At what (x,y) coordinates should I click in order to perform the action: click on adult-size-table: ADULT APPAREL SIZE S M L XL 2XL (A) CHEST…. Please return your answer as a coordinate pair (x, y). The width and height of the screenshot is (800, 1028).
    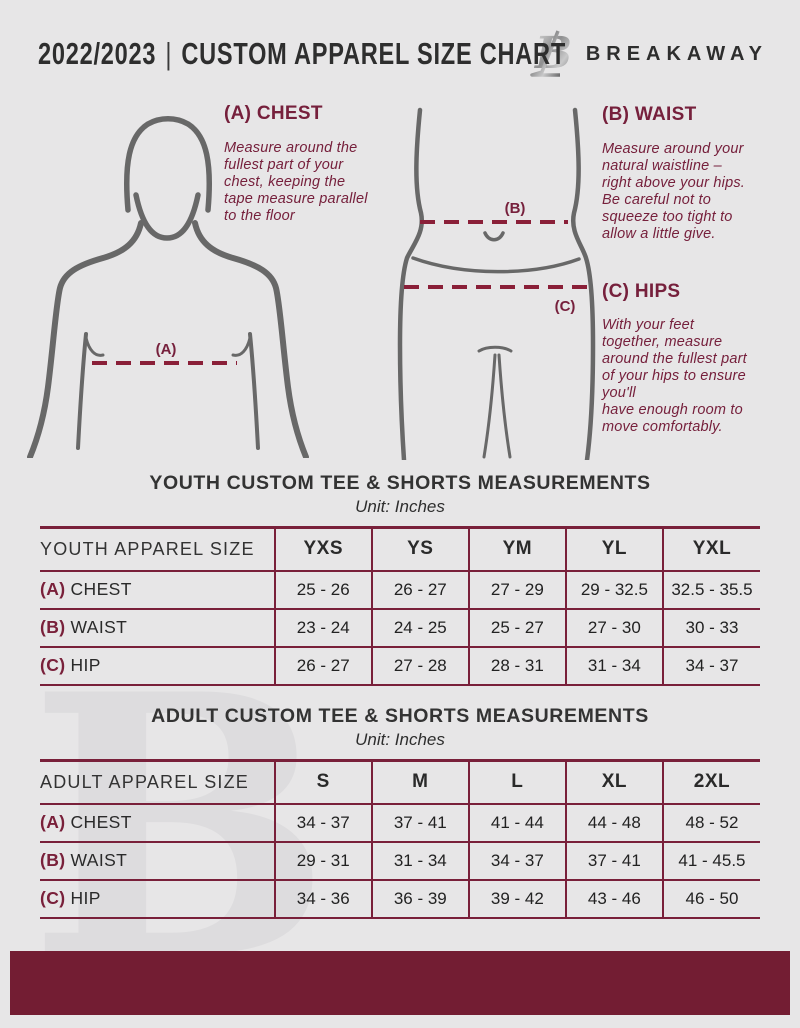
    Looking at the image, I should click on (400, 839).